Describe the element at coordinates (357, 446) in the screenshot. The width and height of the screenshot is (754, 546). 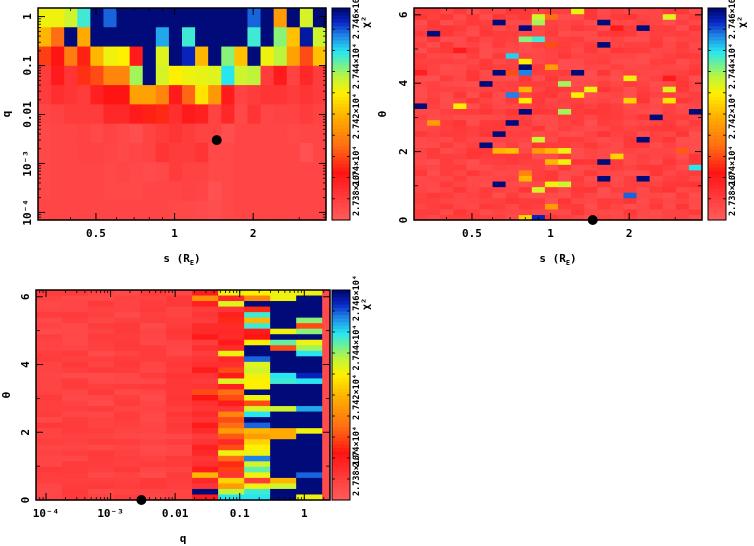
I see `colorbar-tick-label: 2.74×10⁴` at that location.